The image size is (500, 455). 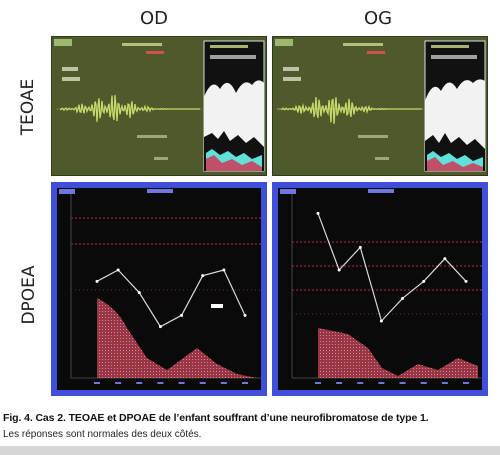 I want to click on row-label-dpoea: DPOEA, so click(x=29, y=295).